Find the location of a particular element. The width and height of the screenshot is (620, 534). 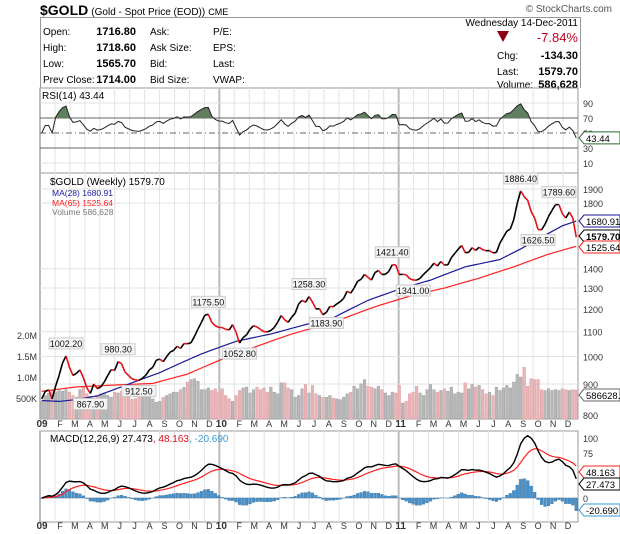

brand-logo: © StockCharts.com is located at coordinates (568, 9).